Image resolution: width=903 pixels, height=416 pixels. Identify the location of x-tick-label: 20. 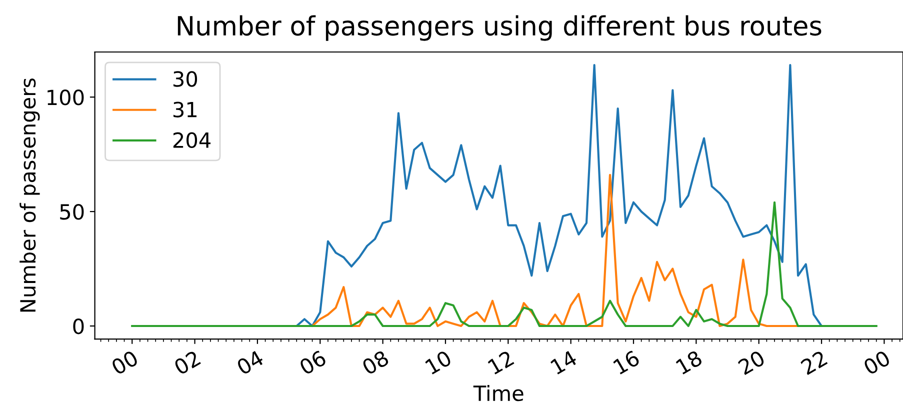
(751, 363).